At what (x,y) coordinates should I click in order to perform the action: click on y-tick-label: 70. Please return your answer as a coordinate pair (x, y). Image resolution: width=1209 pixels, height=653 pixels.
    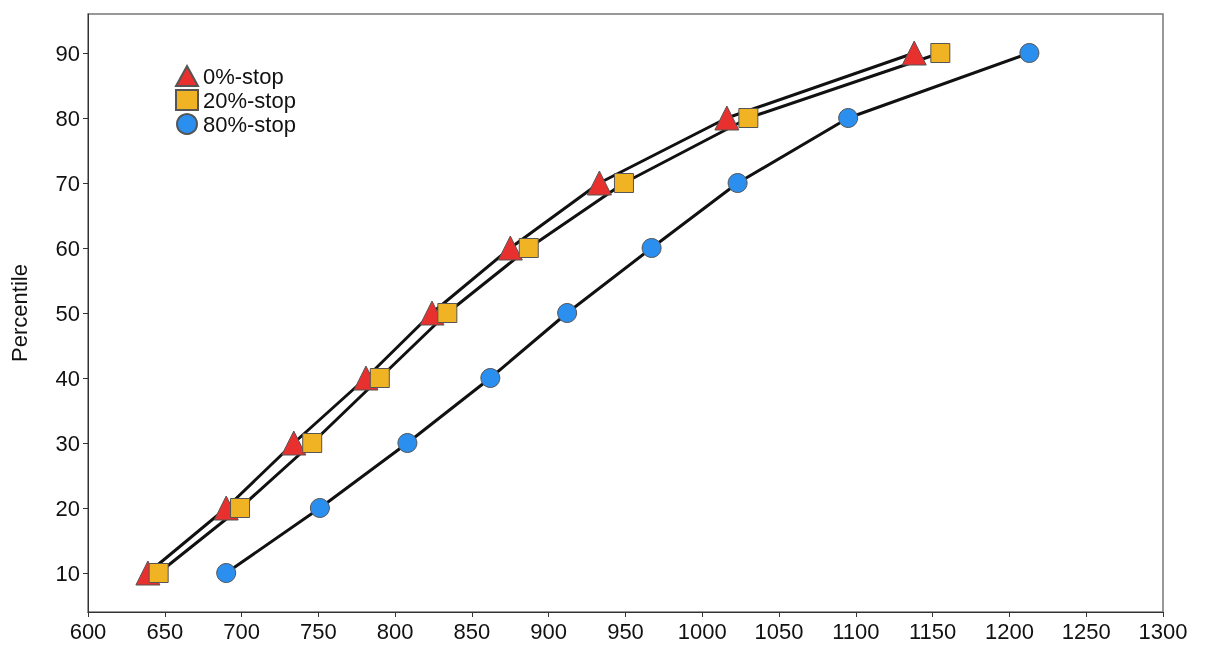
    Looking at the image, I should click on (67, 183).